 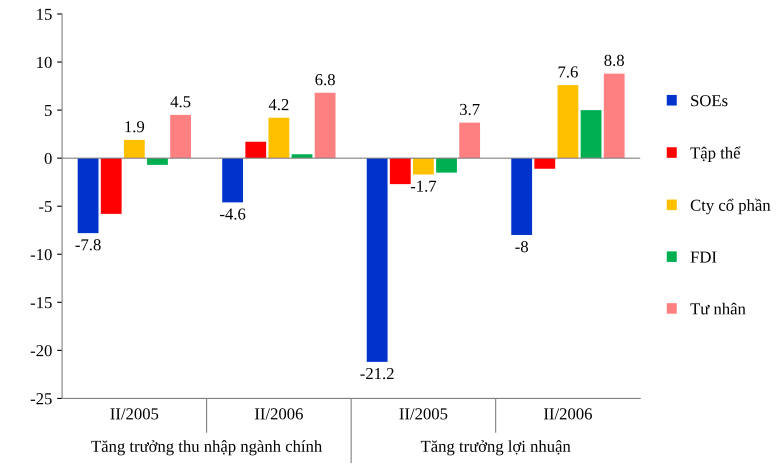 I want to click on y-tick-label: -15, so click(x=41, y=302).